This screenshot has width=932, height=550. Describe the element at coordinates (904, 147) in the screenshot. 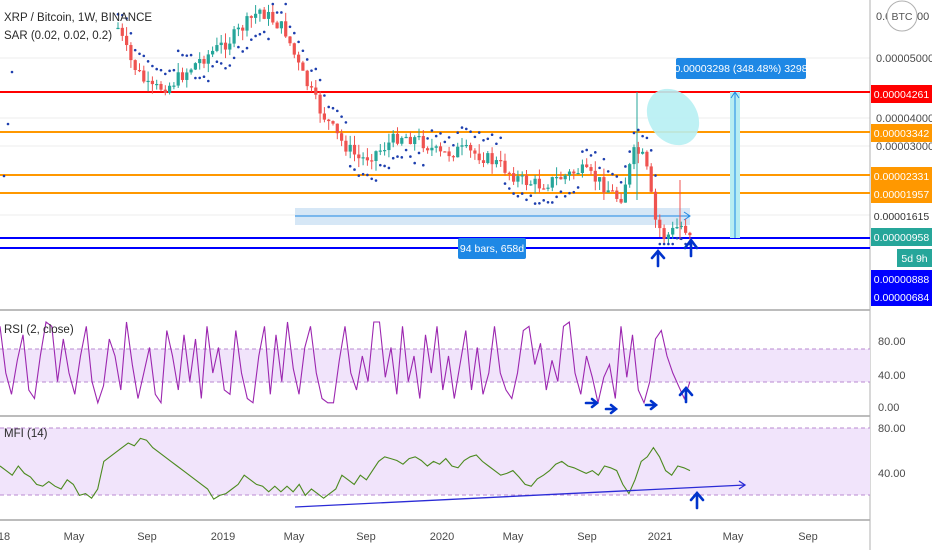

I see `price-tick-label: 0.00003000` at that location.